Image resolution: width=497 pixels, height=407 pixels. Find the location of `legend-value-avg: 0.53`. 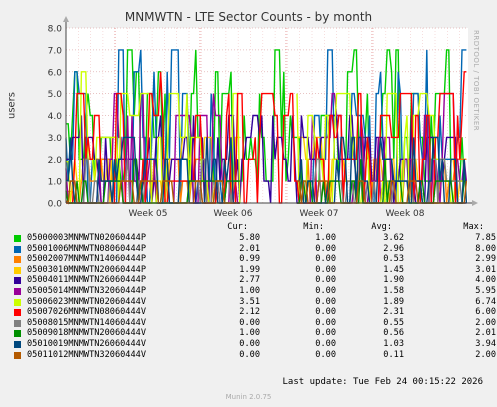

legend-value-avg: 0.53 is located at coordinates (393, 259).